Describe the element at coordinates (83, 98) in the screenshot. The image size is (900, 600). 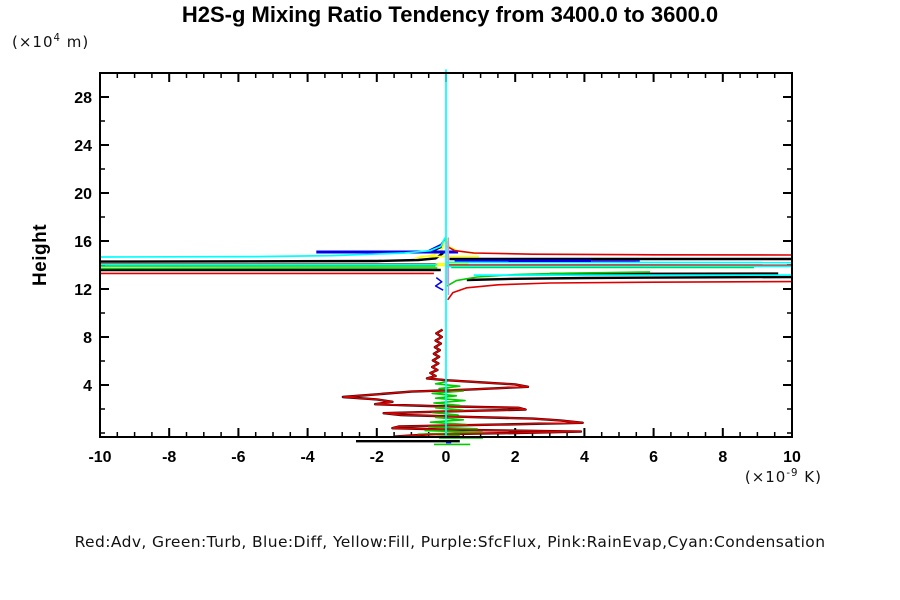
I see `y-tick-label: 28` at that location.